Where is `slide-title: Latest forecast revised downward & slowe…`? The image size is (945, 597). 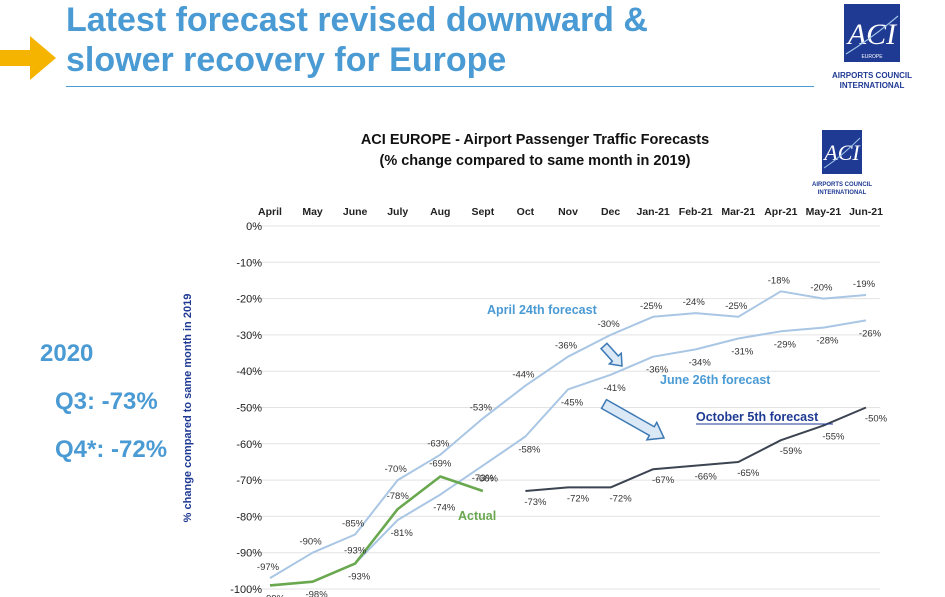 slide-title: Latest forecast revised downward & slowe… is located at coordinates (446, 40).